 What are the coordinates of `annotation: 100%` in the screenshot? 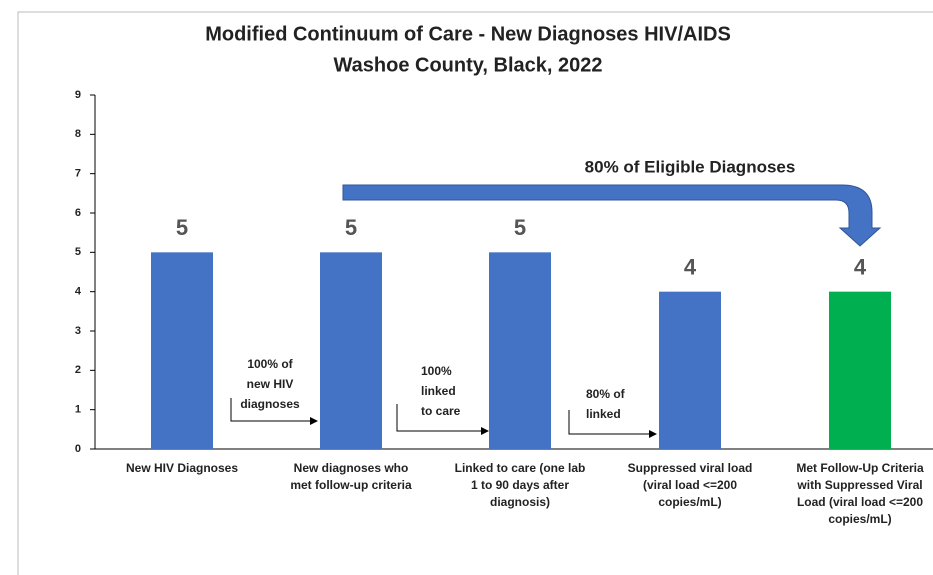 It's located at (436, 371).